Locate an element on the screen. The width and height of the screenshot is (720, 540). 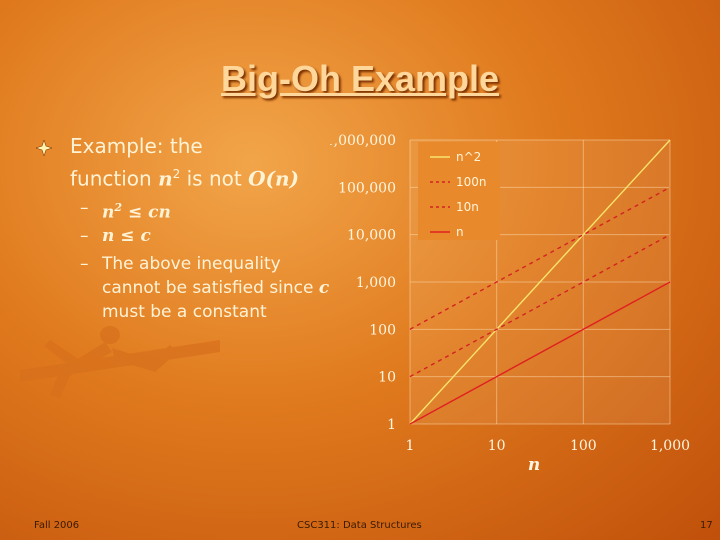
y-tick-label: 1,000 is located at coordinates (376, 283).